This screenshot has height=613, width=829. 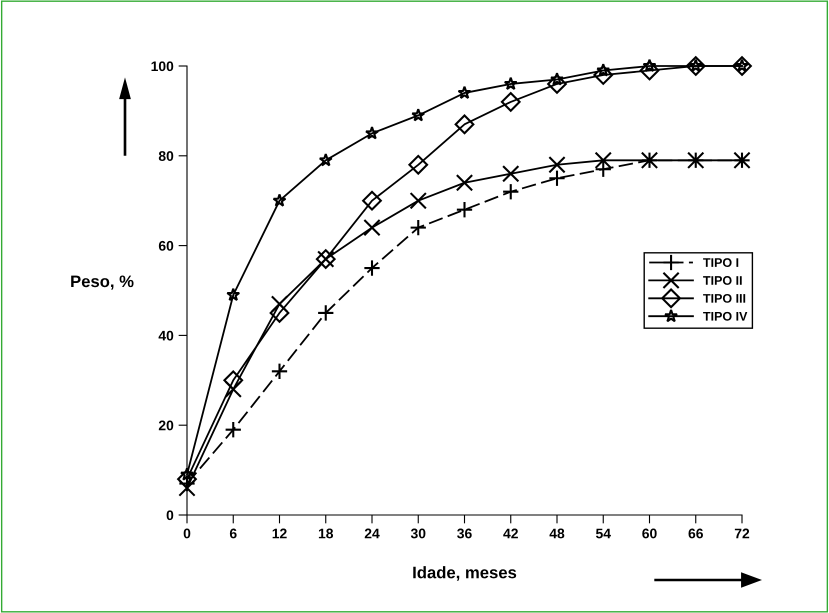 What do you see at coordinates (720, 262) in the screenshot?
I see `legend-label: TIPO I` at bounding box center [720, 262].